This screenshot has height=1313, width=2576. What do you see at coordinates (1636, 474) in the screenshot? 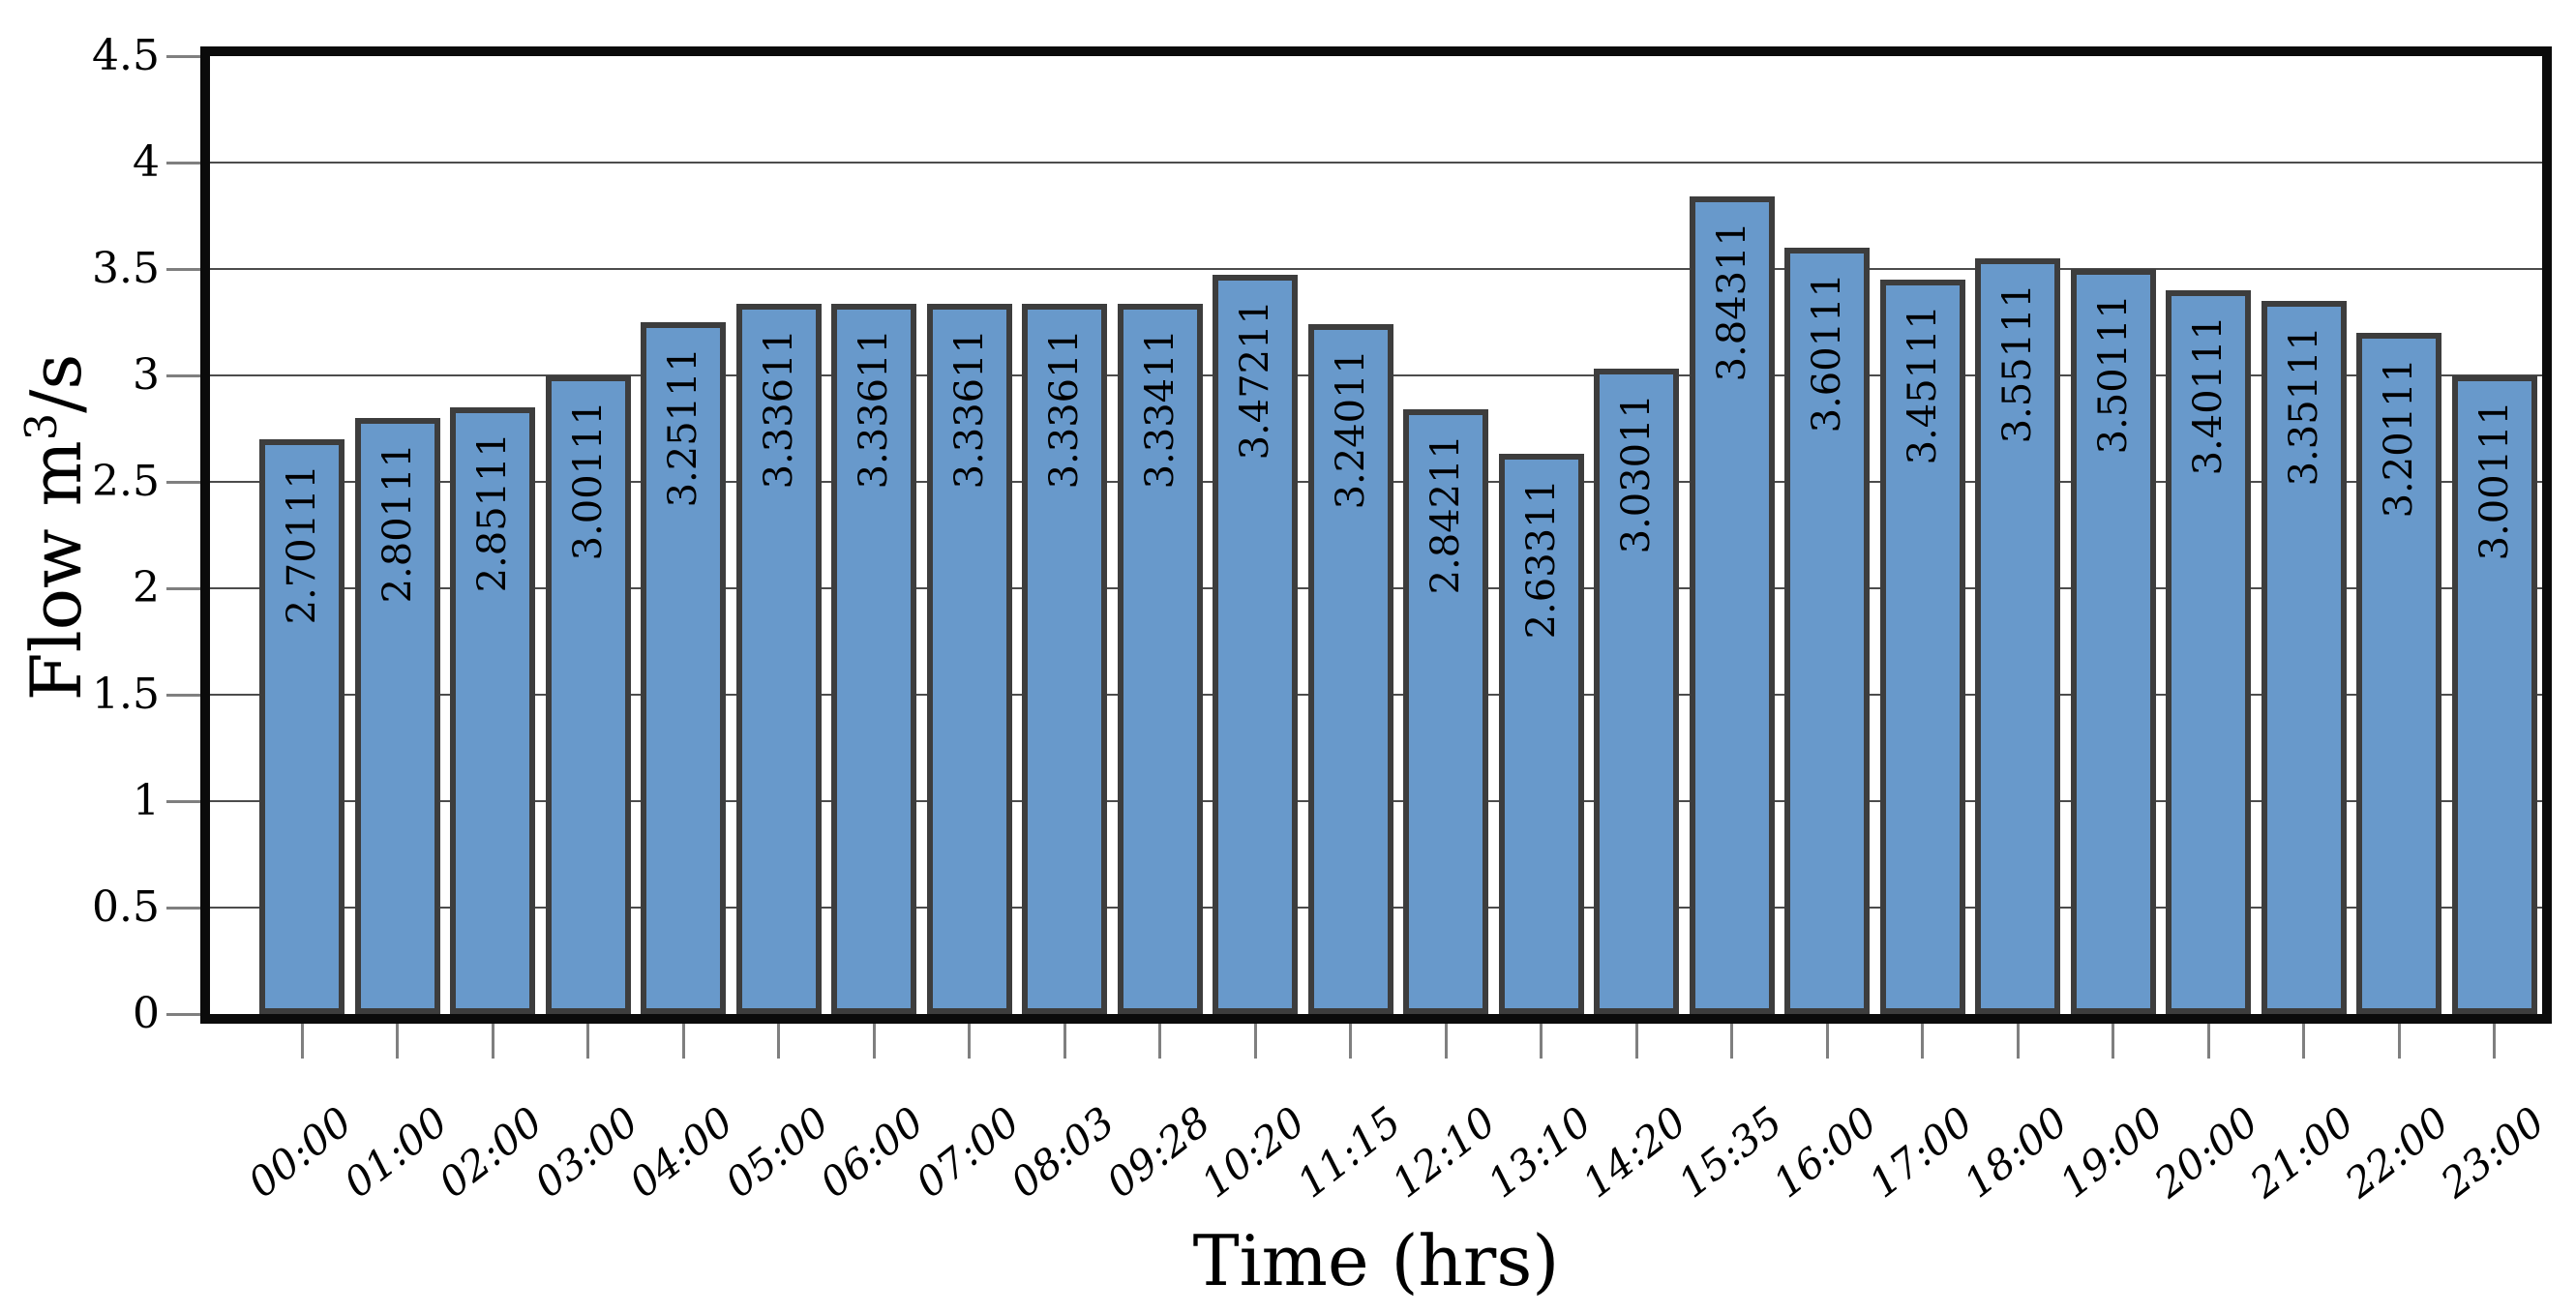
I see `bar-value-label: 3.03011` at bounding box center [1636, 474].